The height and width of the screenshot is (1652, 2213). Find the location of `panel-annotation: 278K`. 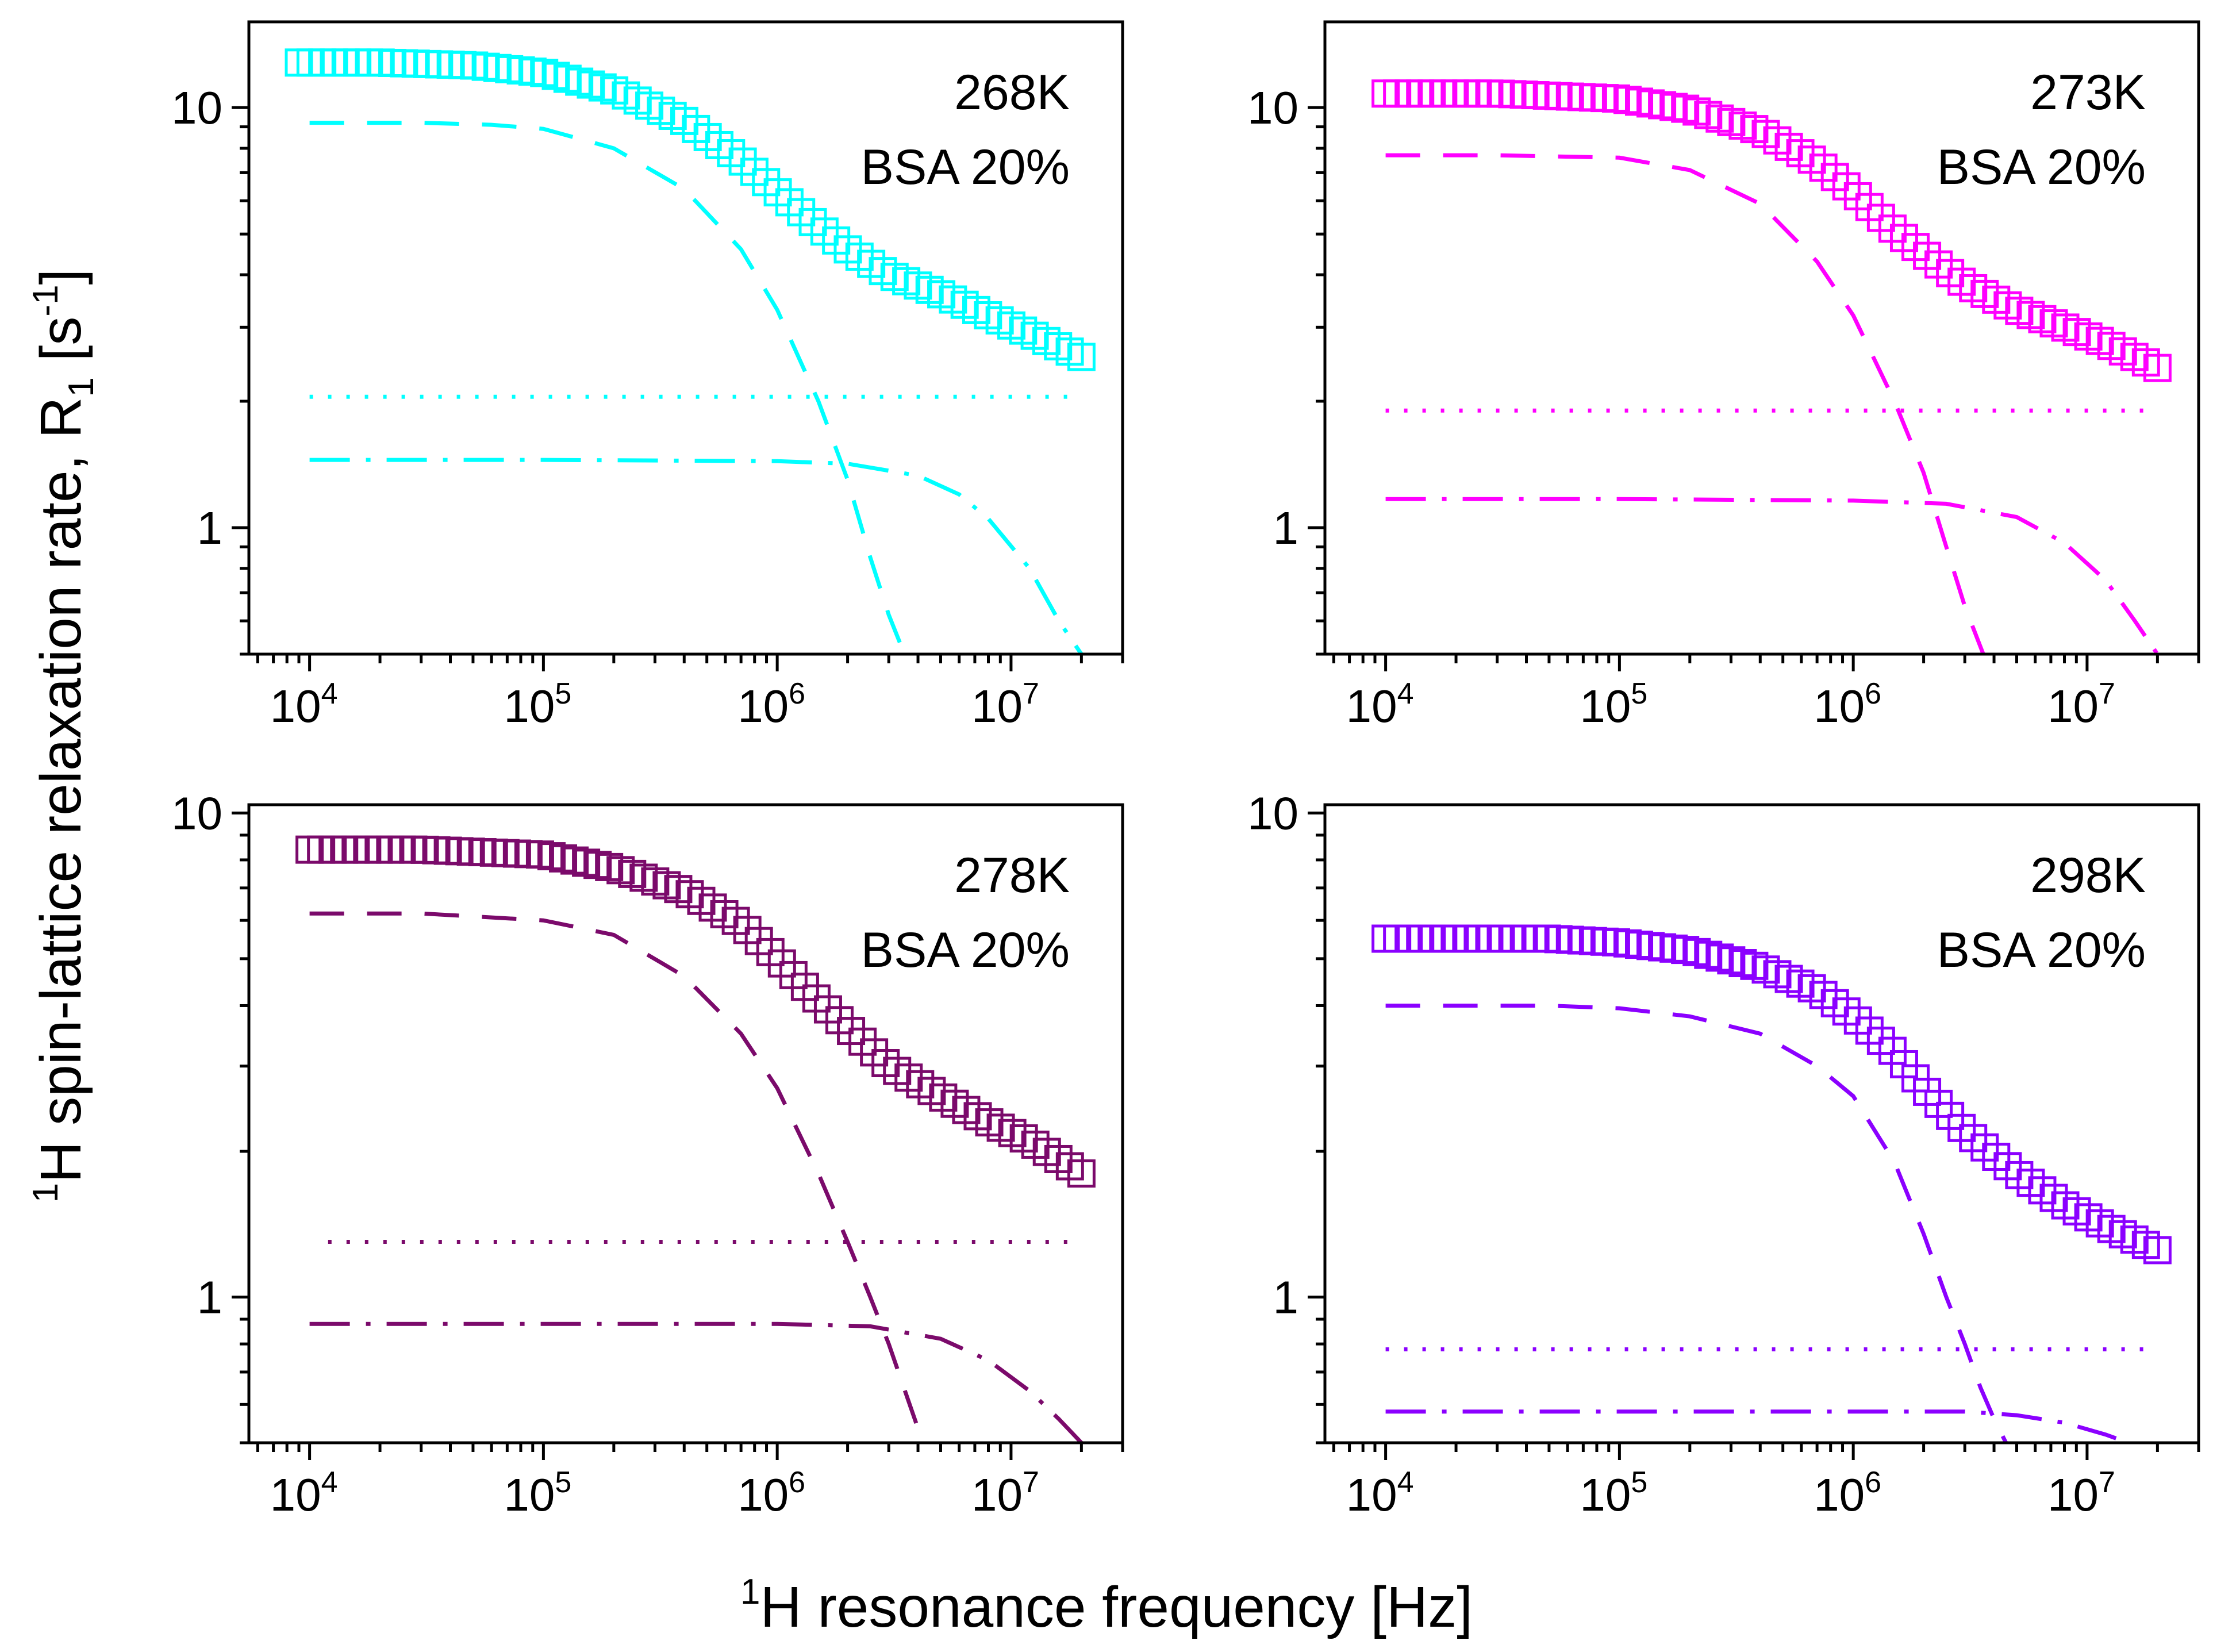

panel-annotation: 278K is located at coordinates (1012, 876).